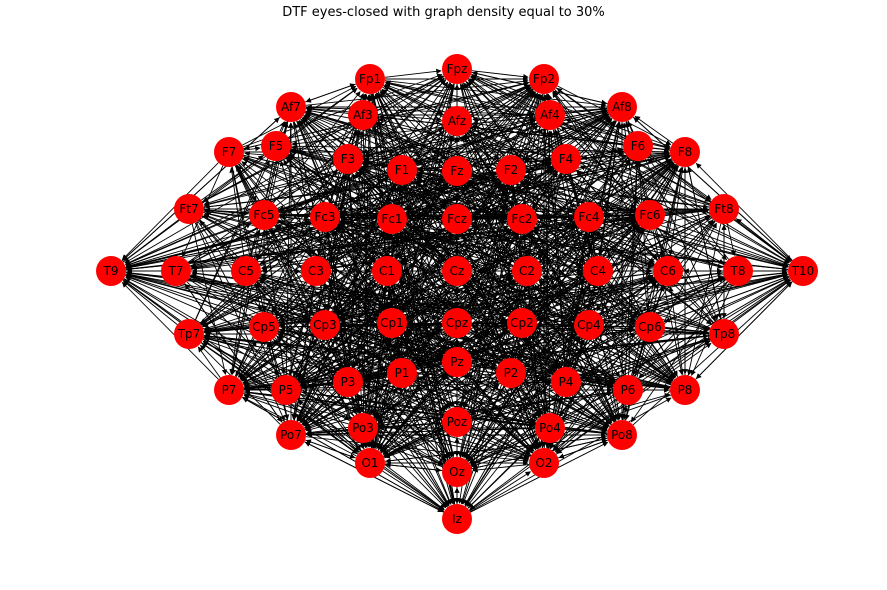  What do you see at coordinates (246, 359) in the screenshot?
I see `edge-P7-Cp5` at bounding box center [246, 359].